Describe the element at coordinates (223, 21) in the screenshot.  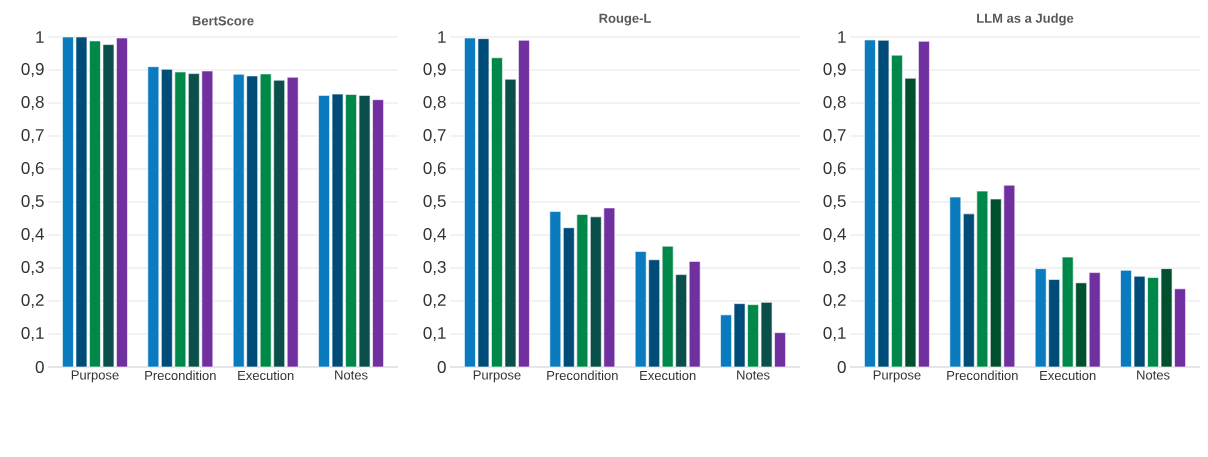
I see `chart-title: BertScore` at that location.